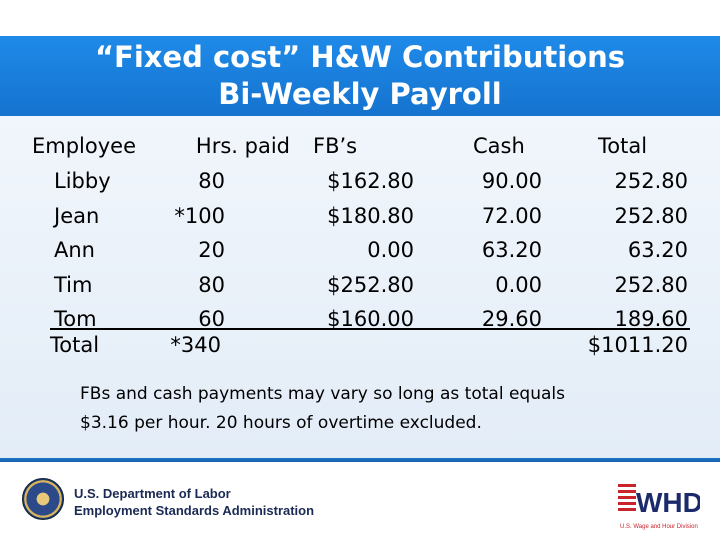 This screenshot has height=540, width=720. Describe the element at coordinates (627, 497) in the screenshot. I see `flag-stripes-icon` at that location.